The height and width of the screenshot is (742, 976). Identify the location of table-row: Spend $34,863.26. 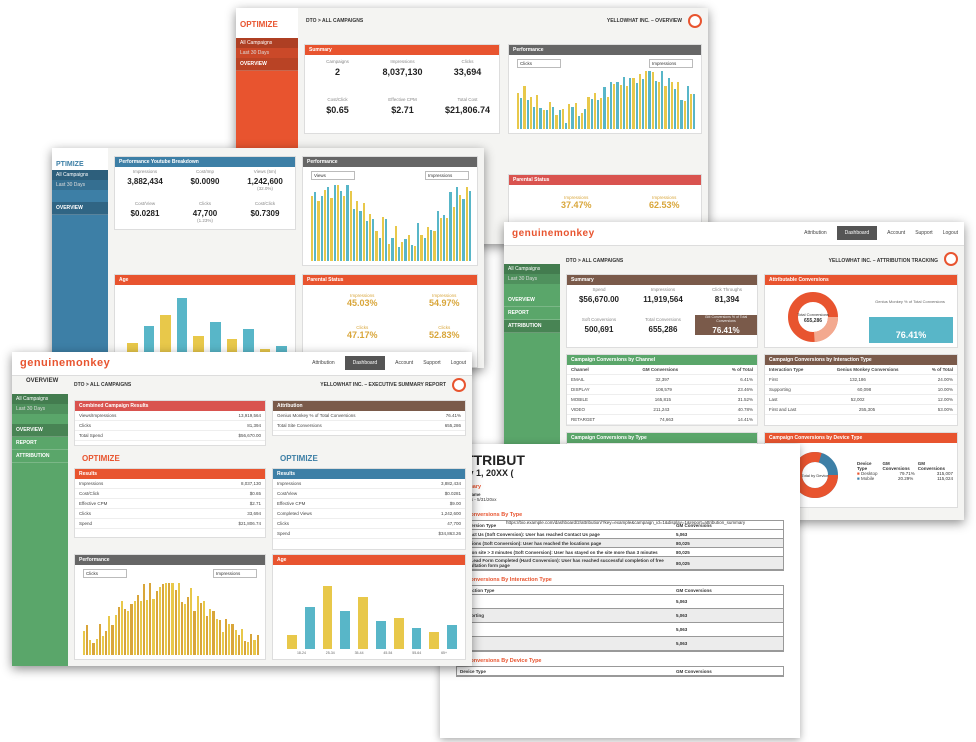
(369, 534).